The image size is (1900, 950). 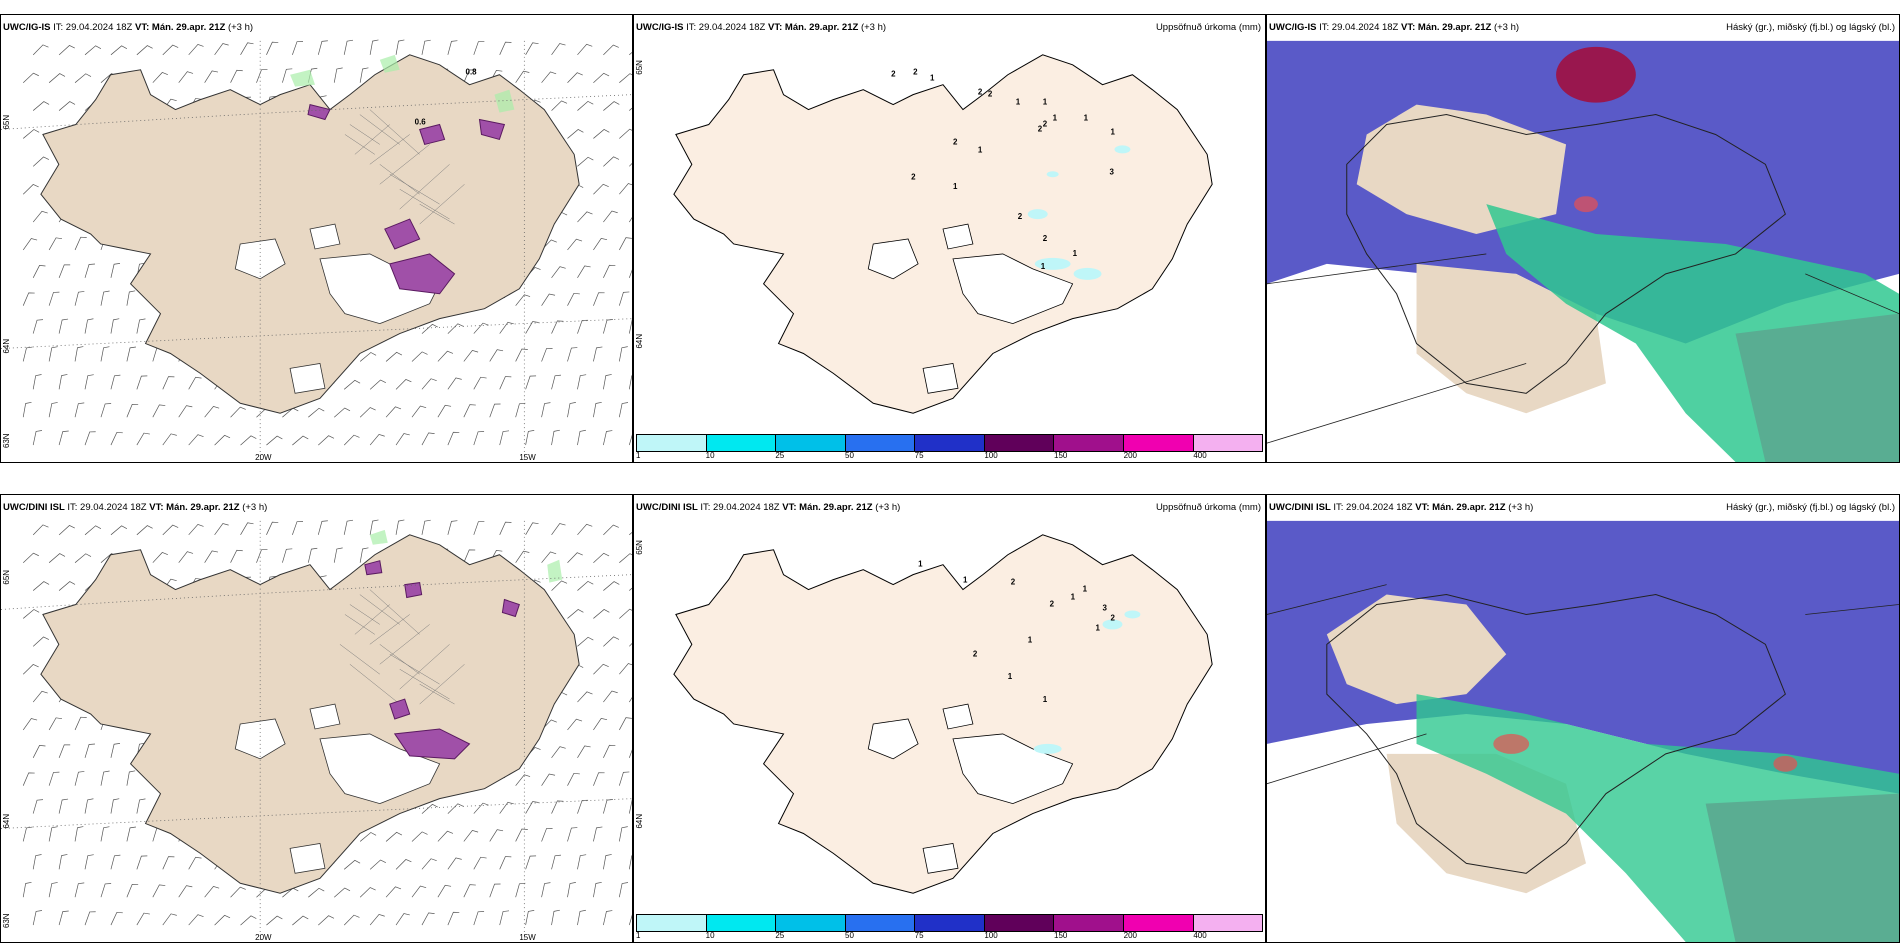 What do you see at coordinates (949, 456) in the screenshot?
I see `colorbar-ticks: 1 10 25 50 75 100 150 200 400` at bounding box center [949, 456].